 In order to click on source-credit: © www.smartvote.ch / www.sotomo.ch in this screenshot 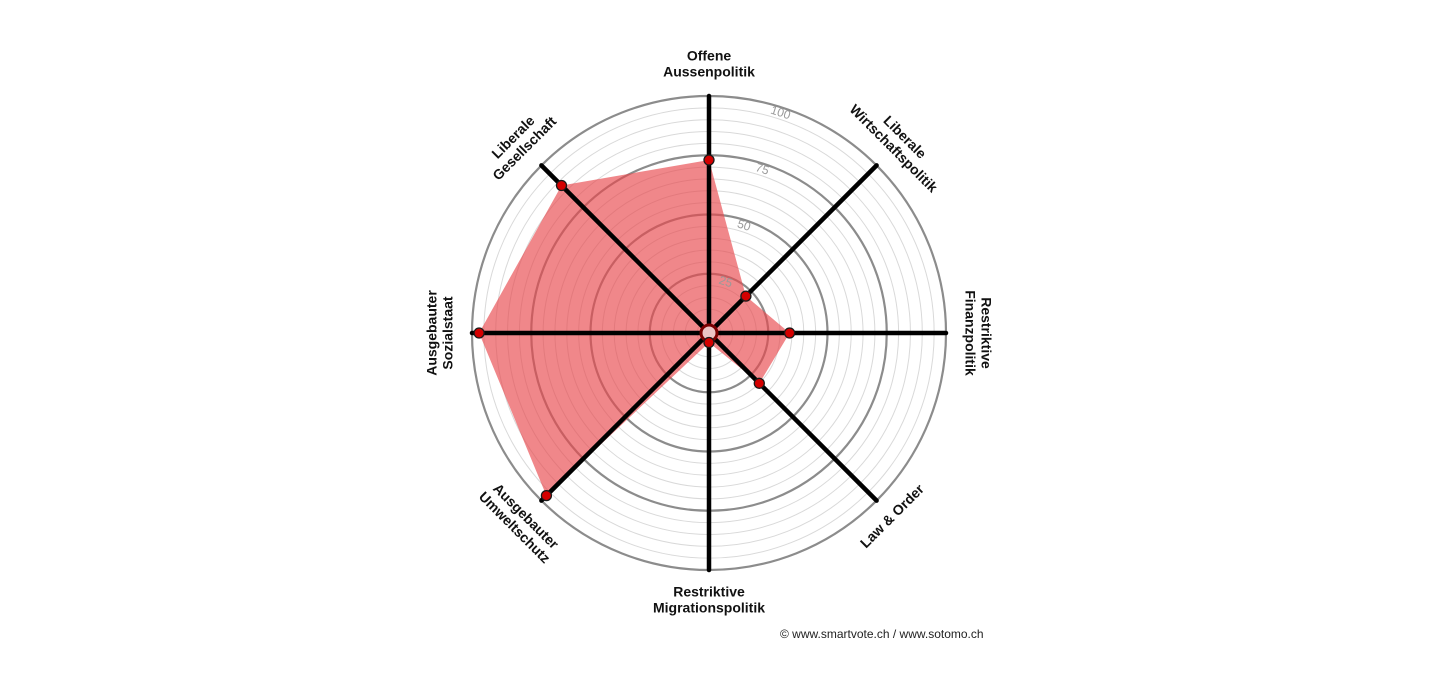, I will do `click(882, 634)`.